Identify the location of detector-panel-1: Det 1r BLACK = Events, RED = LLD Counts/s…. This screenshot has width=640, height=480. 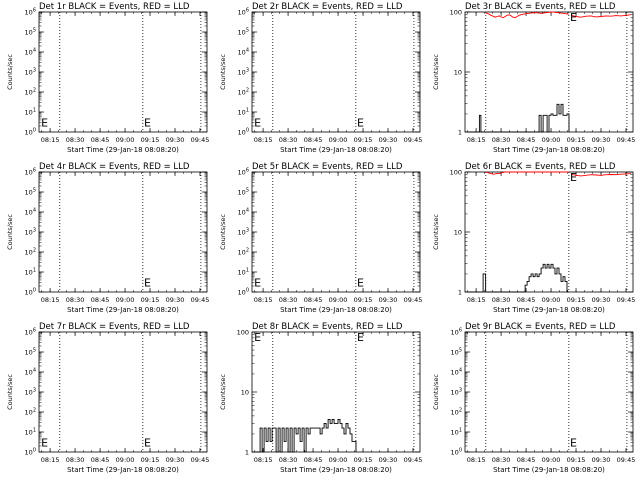
(107, 78).